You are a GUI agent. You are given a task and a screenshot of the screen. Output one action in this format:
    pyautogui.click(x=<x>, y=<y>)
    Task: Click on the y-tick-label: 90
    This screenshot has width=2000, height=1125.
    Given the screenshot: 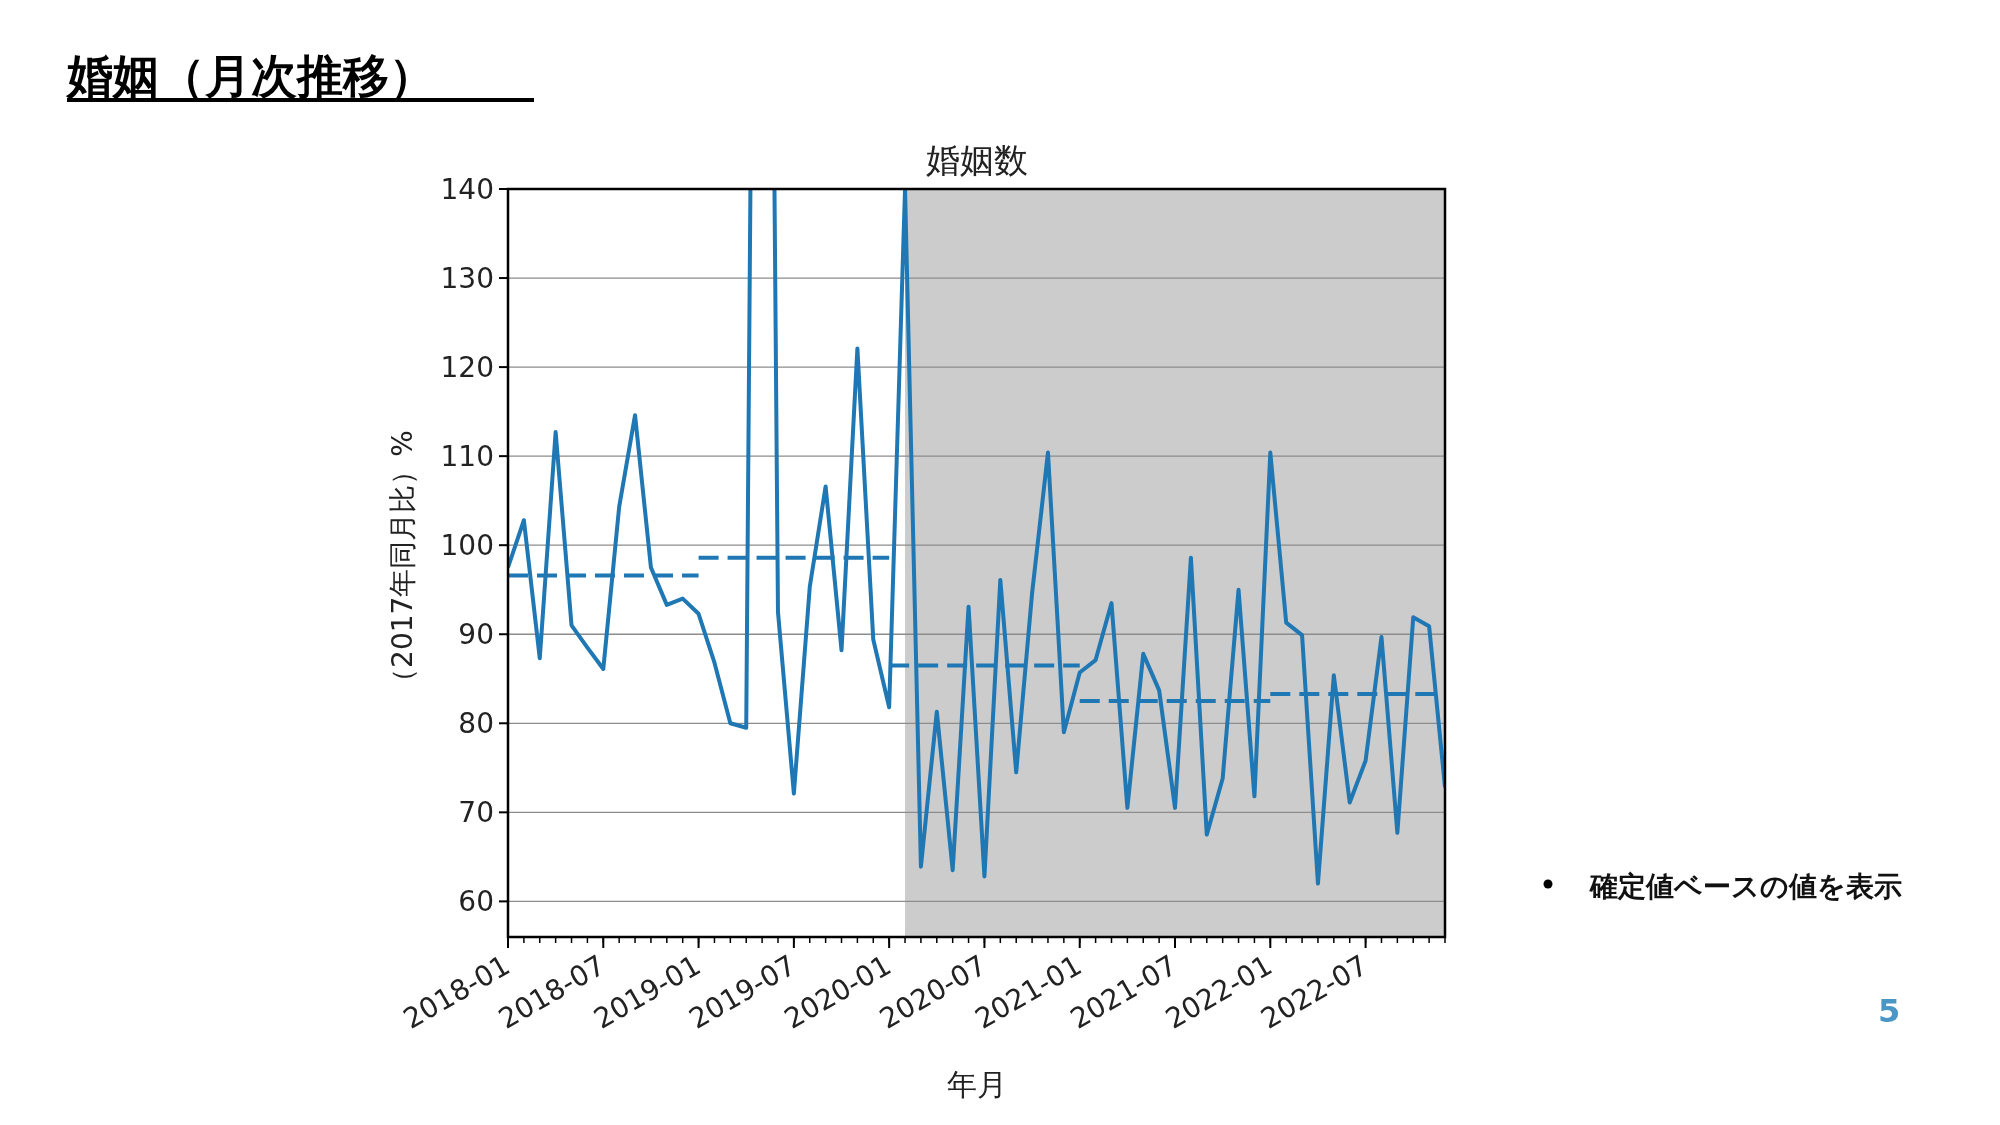 What is the action you would take?
    pyautogui.click(x=476, y=635)
    